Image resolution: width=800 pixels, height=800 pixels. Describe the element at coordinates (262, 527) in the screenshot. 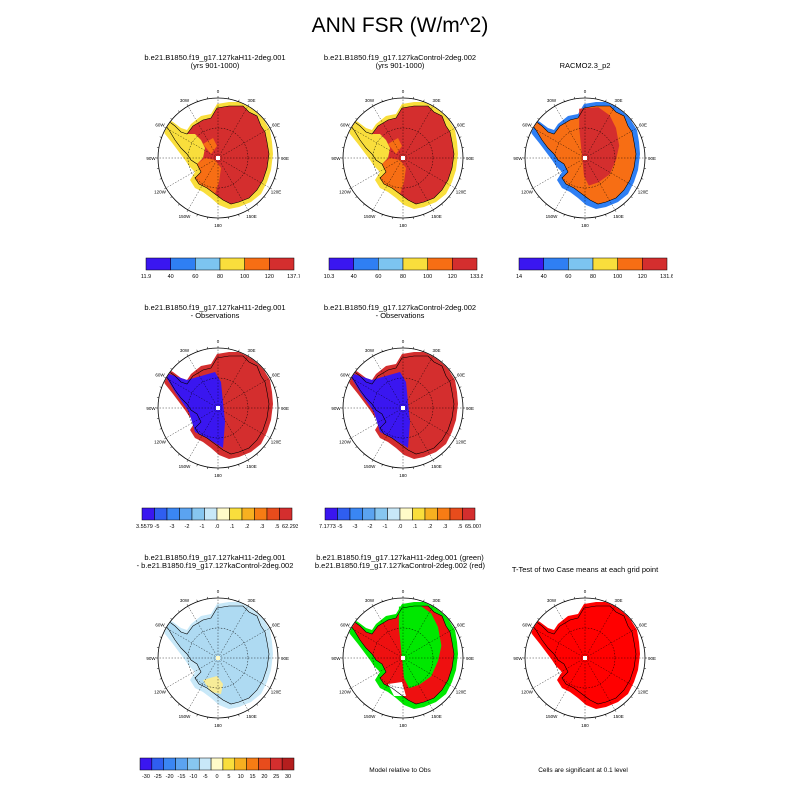

I see `colorbar-label: .3` at that location.